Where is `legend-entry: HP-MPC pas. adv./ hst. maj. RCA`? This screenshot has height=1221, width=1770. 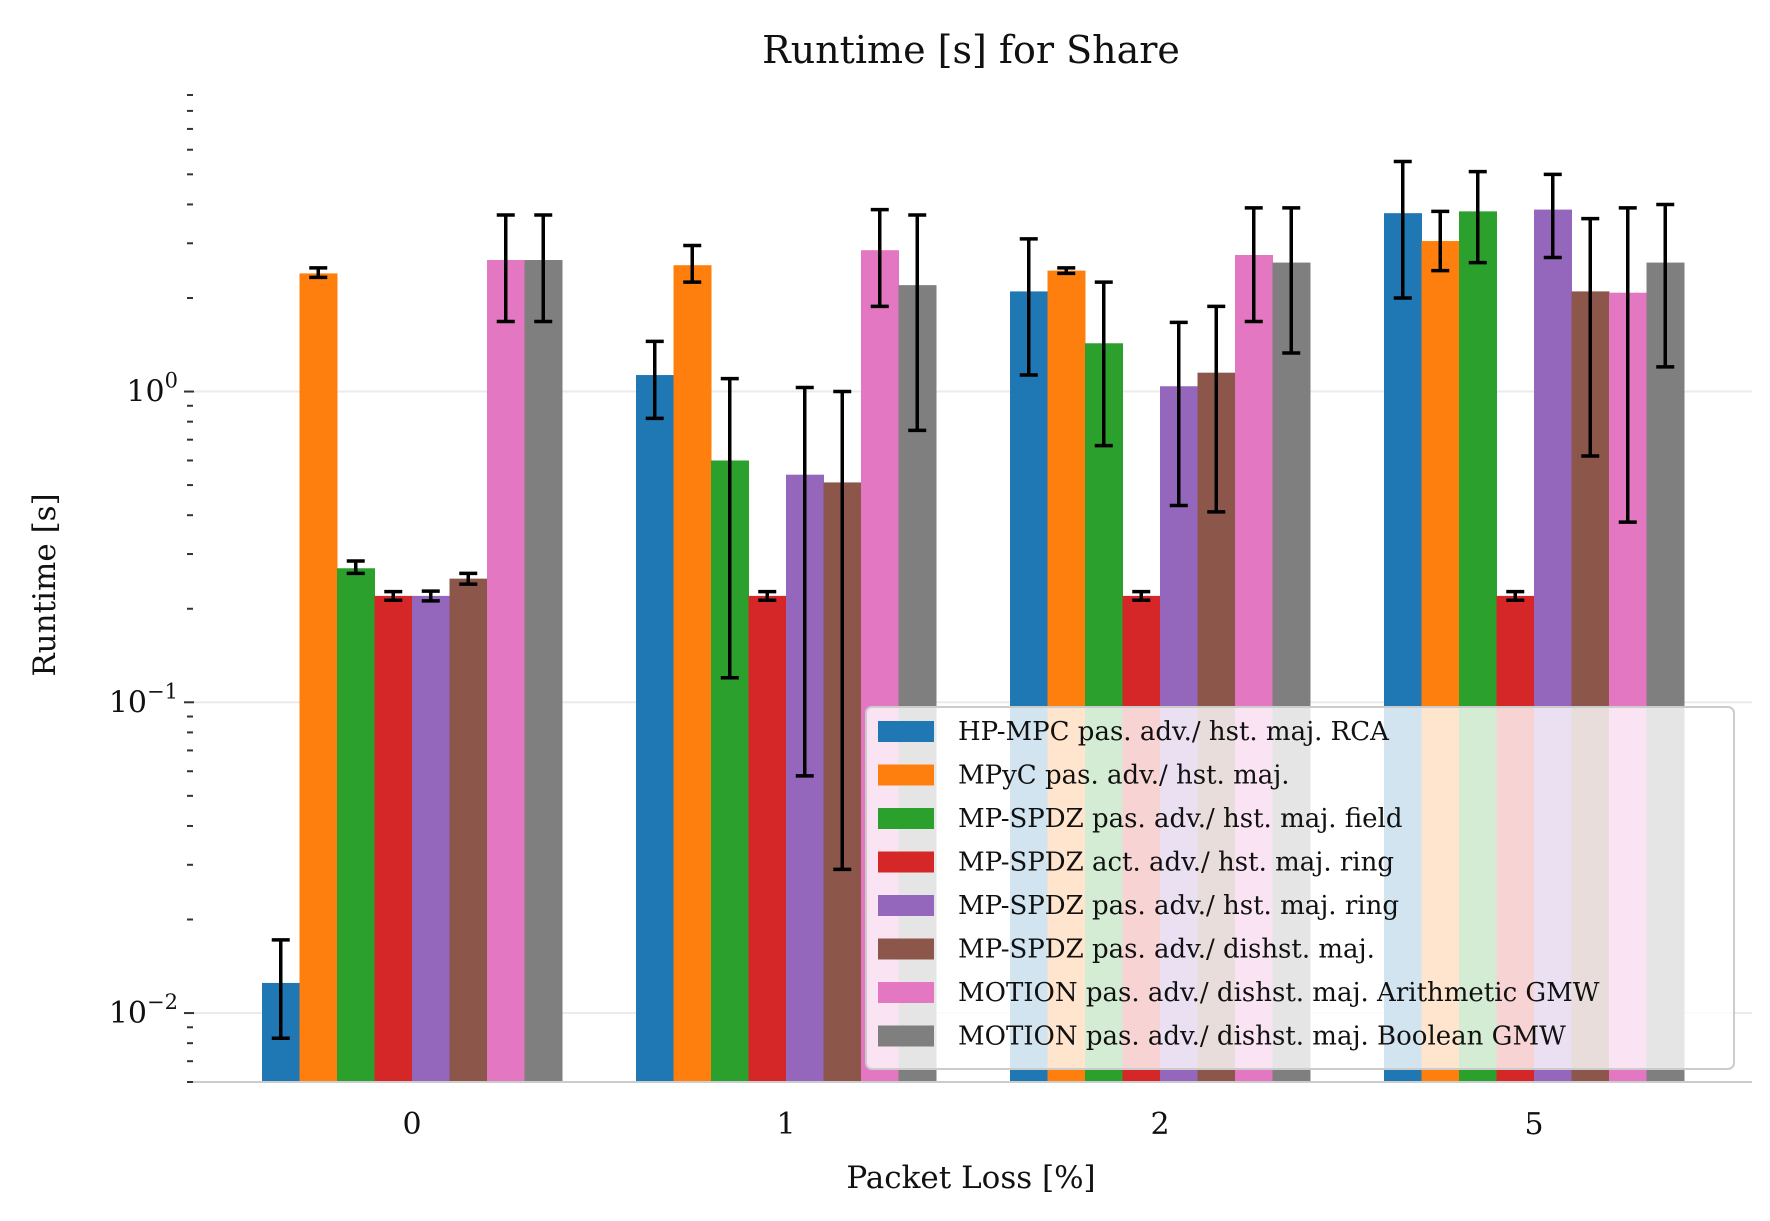 legend-entry: HP-MPC pas. adv./ hst. maj. RCA is located at coordinates (1174, 732).